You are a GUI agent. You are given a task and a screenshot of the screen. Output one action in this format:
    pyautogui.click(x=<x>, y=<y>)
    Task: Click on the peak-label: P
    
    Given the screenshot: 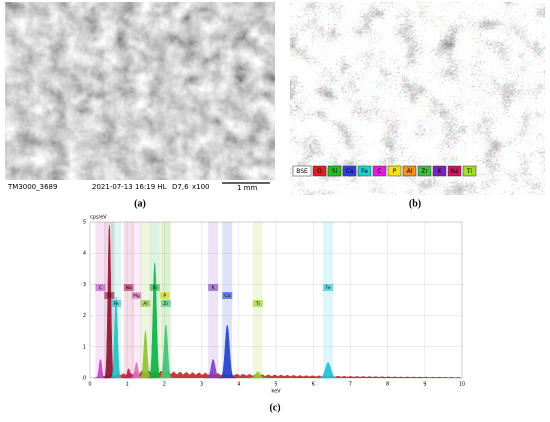 What is the action you would take?
    pyautogui.click(x=164, y=296)
    